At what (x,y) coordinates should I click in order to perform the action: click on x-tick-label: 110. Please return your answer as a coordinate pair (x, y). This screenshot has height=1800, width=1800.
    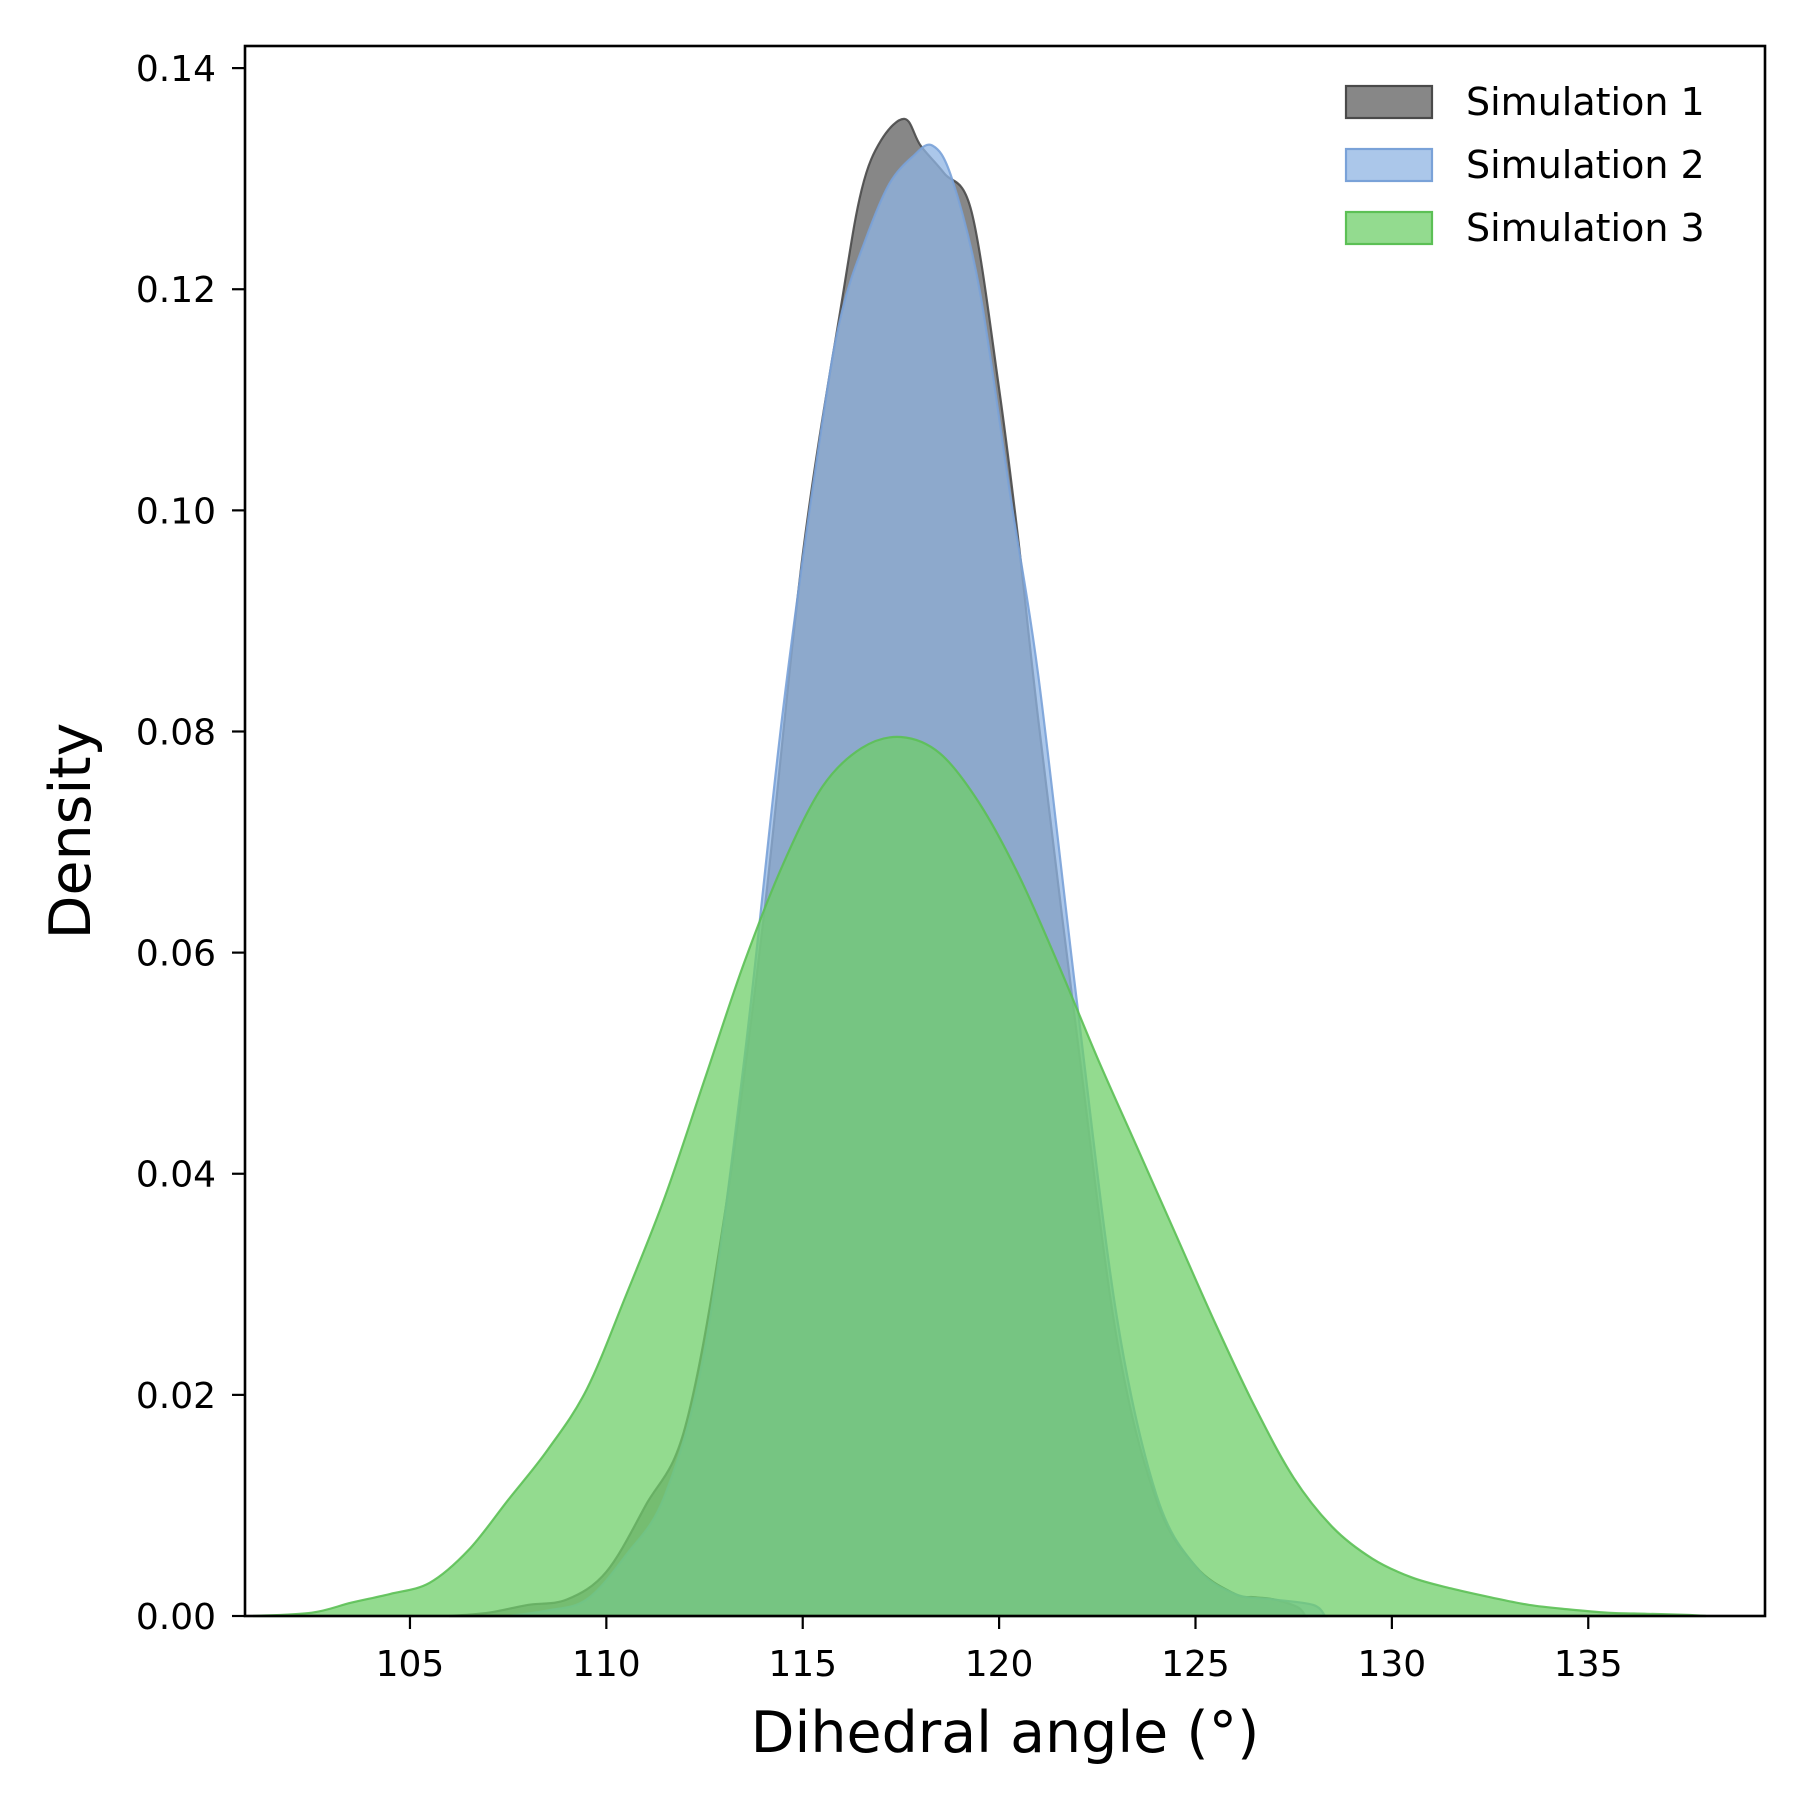
    Looking at the image, I should click on (606, 1664).